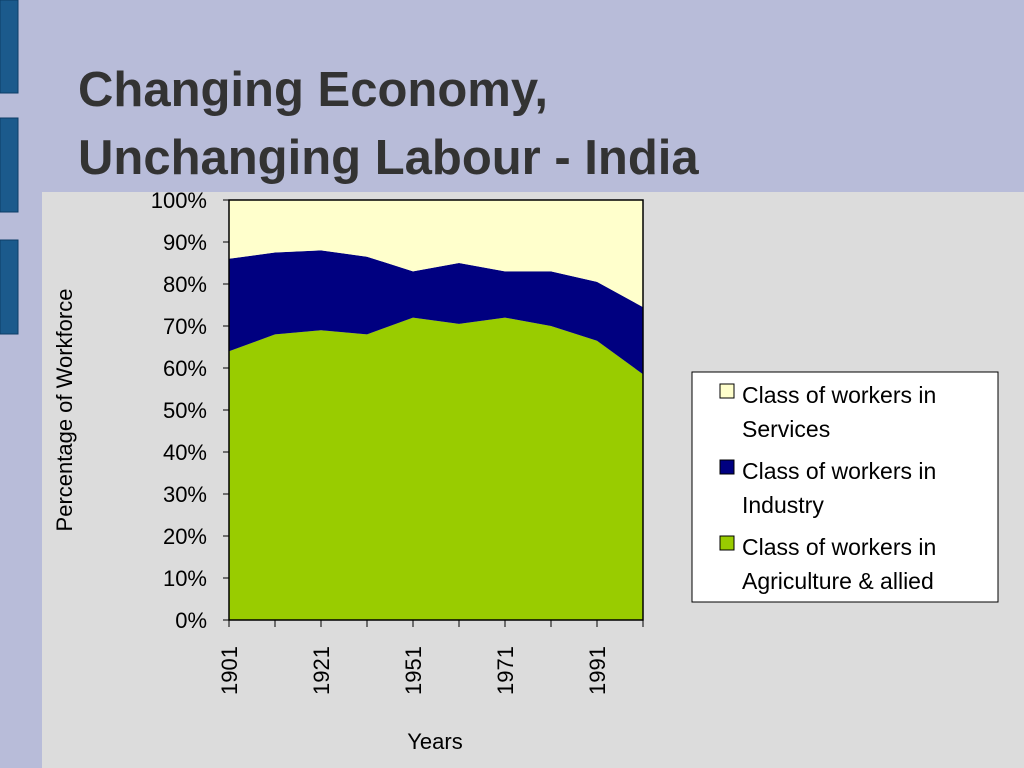 The height and width of the screenshot is (768, 1024). Describe the element at coordinates (185, 242) in the screenshot. I see `y-tick-label: 90%` at that location.